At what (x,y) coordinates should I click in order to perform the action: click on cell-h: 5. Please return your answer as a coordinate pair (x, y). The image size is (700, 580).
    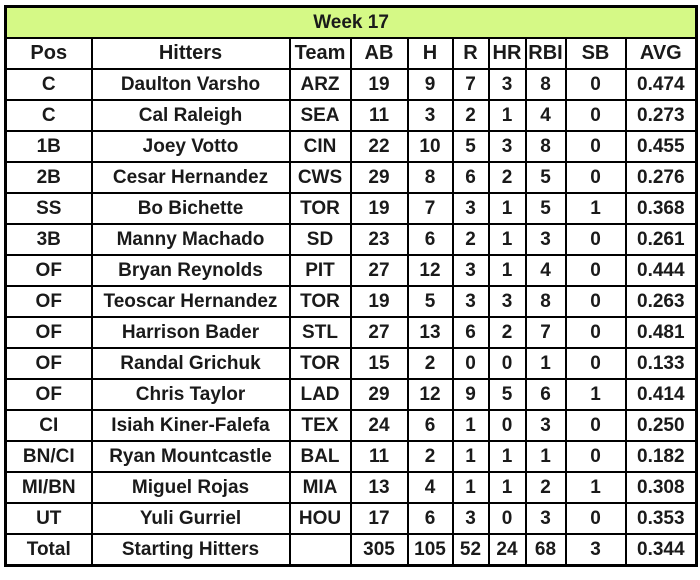
    Looking at the image, I should click on (430, 301).